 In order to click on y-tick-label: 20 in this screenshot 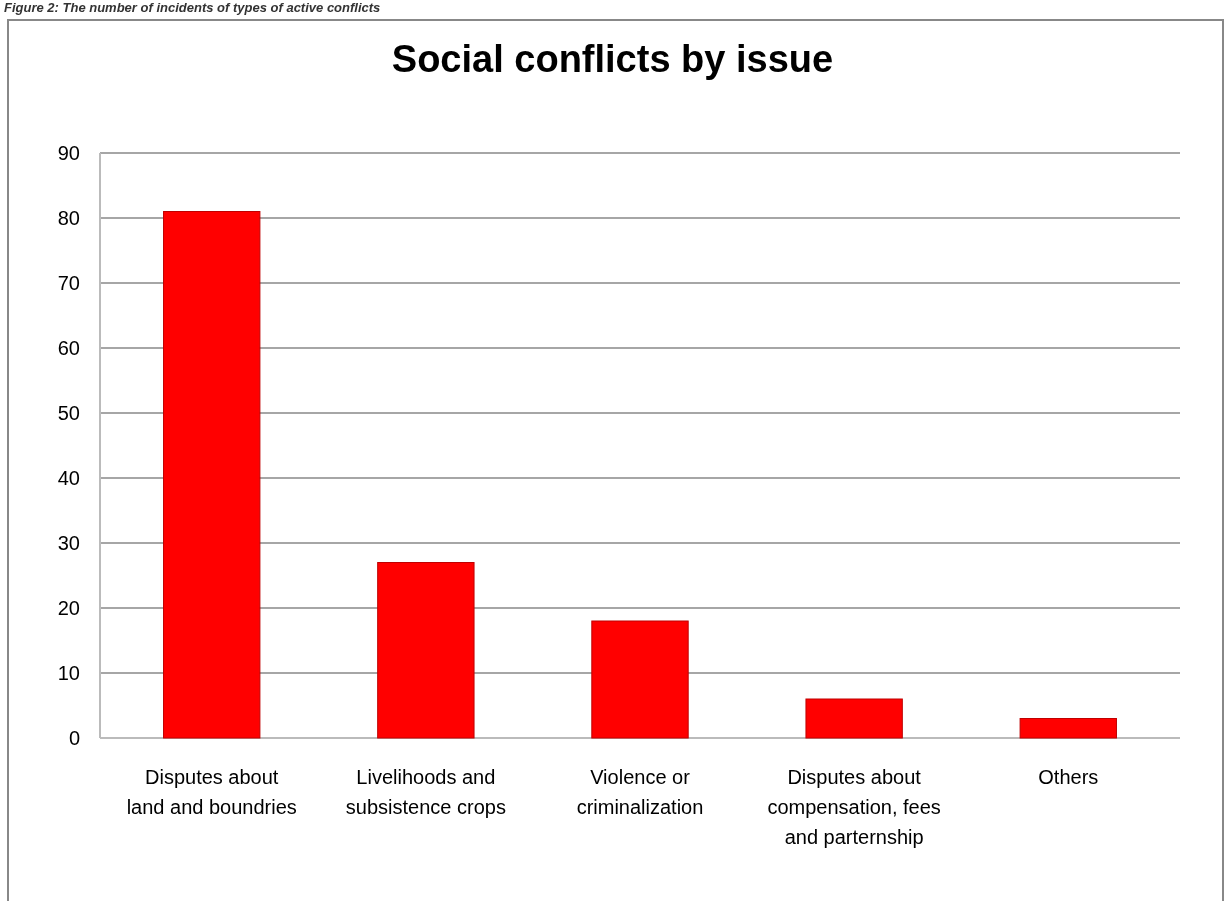, I will do `click(68, 608)`.